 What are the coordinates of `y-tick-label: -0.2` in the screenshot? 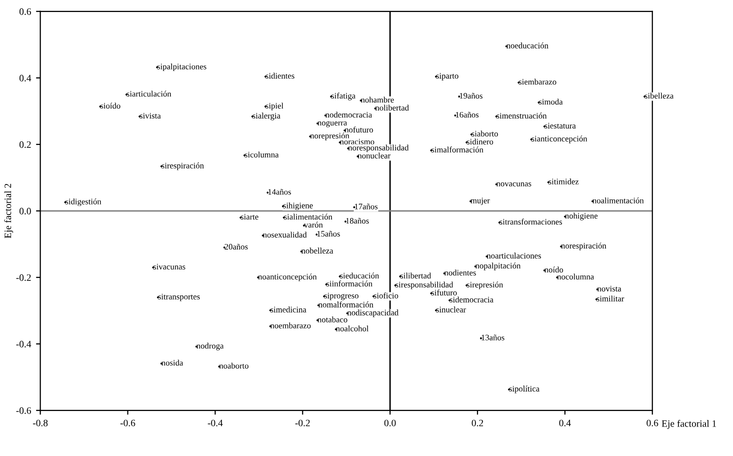 It's located at (23, 277).